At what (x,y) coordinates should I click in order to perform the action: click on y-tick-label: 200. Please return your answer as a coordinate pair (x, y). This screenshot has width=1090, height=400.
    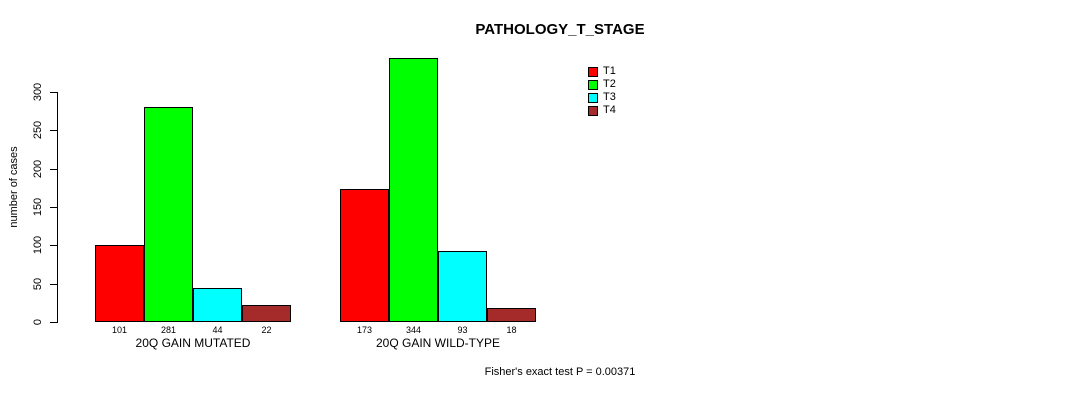
    Looking at the image, I should click on (38, 169).